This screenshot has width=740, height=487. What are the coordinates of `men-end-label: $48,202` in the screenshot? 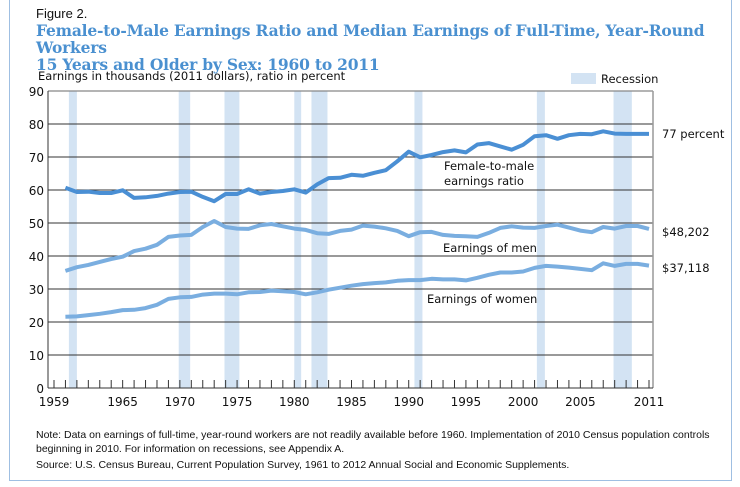 It's located at (686, 232).